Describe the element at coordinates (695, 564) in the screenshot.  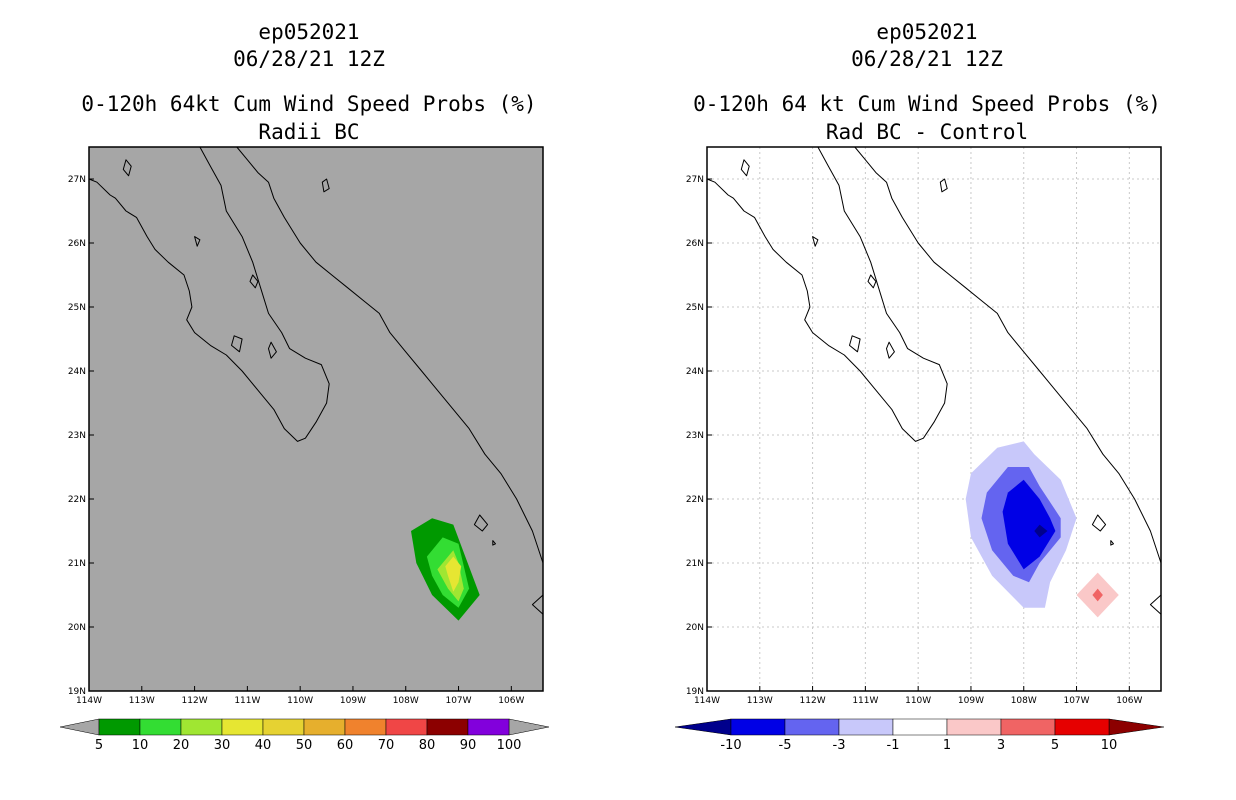
I see `y-tick-label: 21N` at that location.